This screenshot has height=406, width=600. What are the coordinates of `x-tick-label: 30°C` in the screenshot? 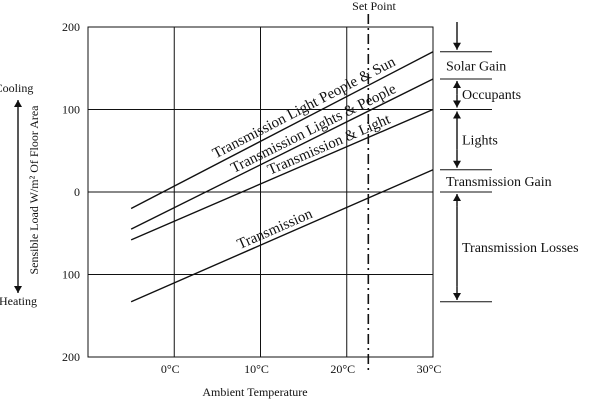 It's located at (429, 369).